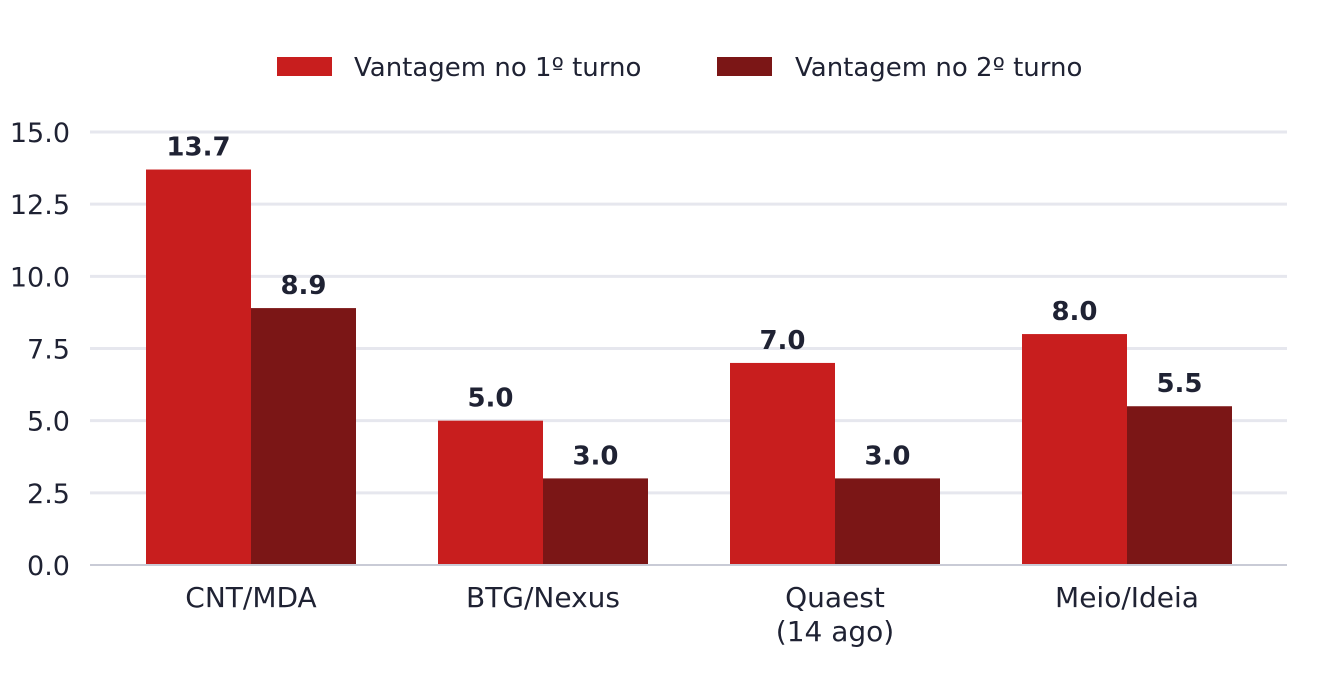 The image size is (1320, 684). What do you see at coordinates (40, 205) in the screenshot?
I see `y-tick-label: 12.5` at bounding box center [40, 205].